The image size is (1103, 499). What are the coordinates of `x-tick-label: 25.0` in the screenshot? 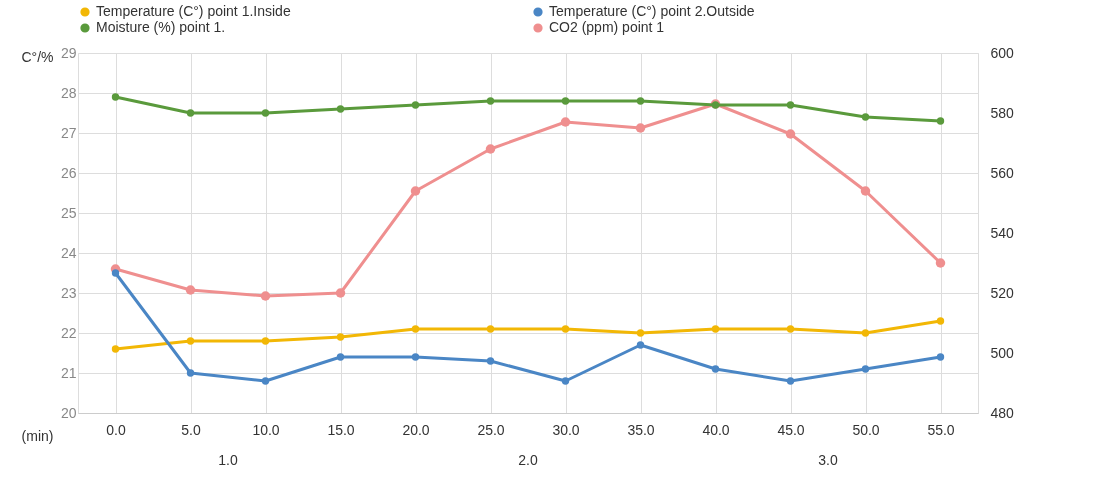 It's located at (491, 429).